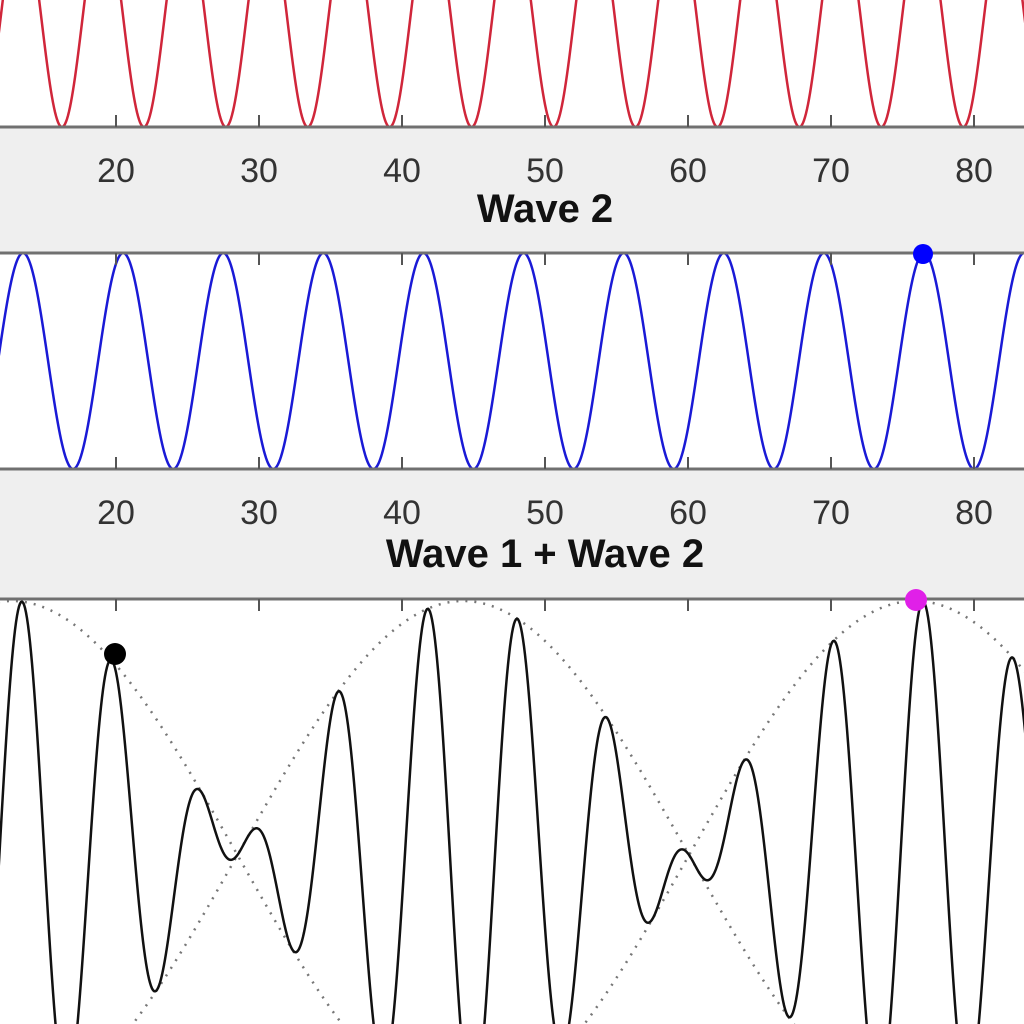  What do you see at coordinates (545, 605) in the screenshot?
I see `ticks-sum` at bounding box center [545, 605].